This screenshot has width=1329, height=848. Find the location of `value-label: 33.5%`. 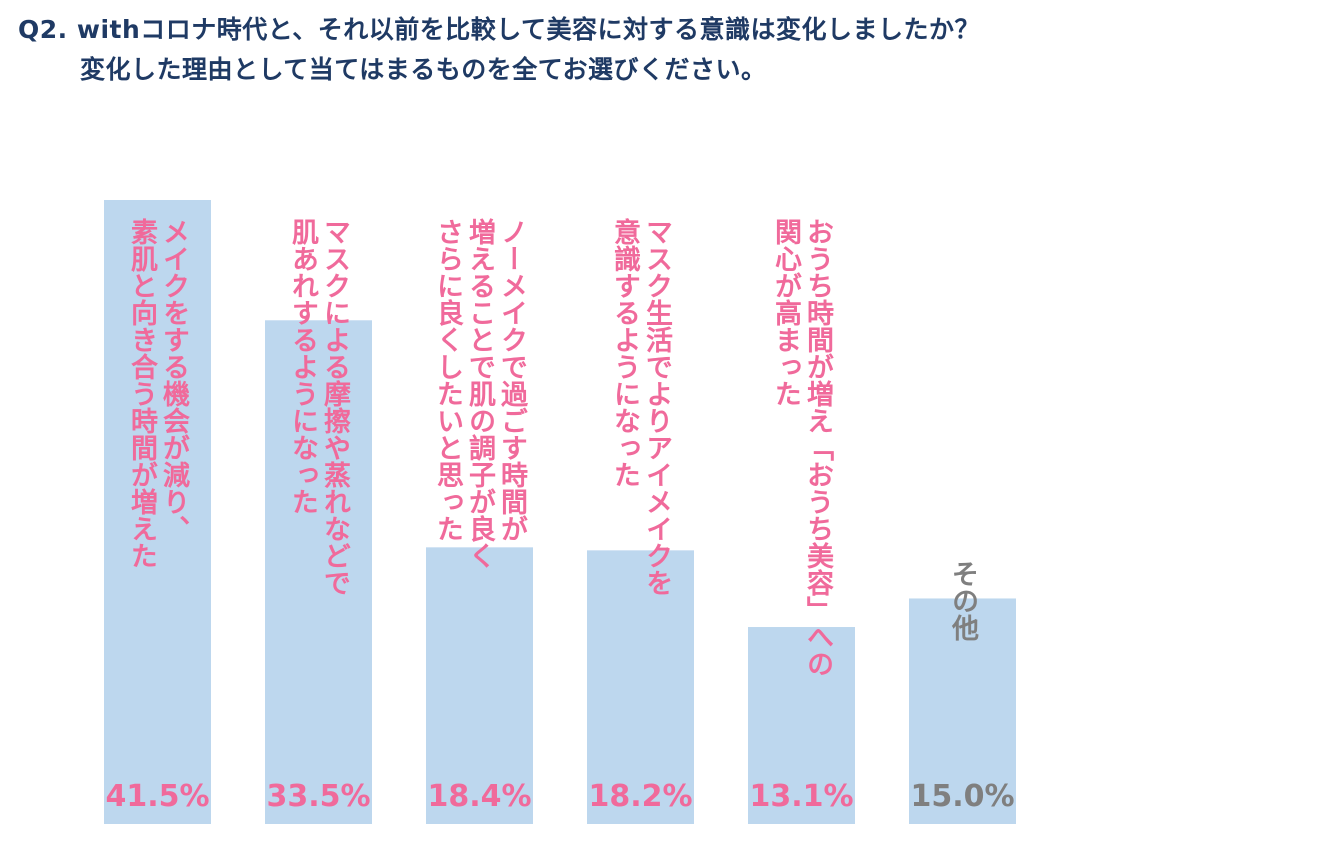

value-label: 33.5% is located at coordinates (318, 796).